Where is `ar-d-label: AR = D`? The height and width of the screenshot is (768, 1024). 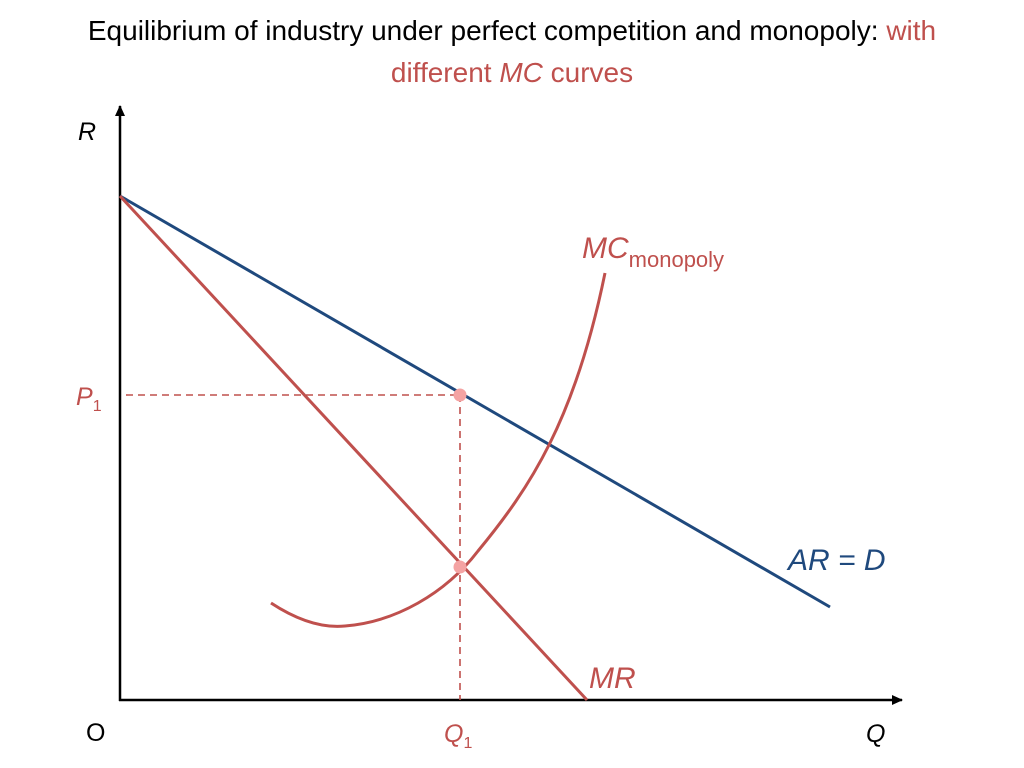 ar-d-label: AR = D is located at coordinates (836, 560).